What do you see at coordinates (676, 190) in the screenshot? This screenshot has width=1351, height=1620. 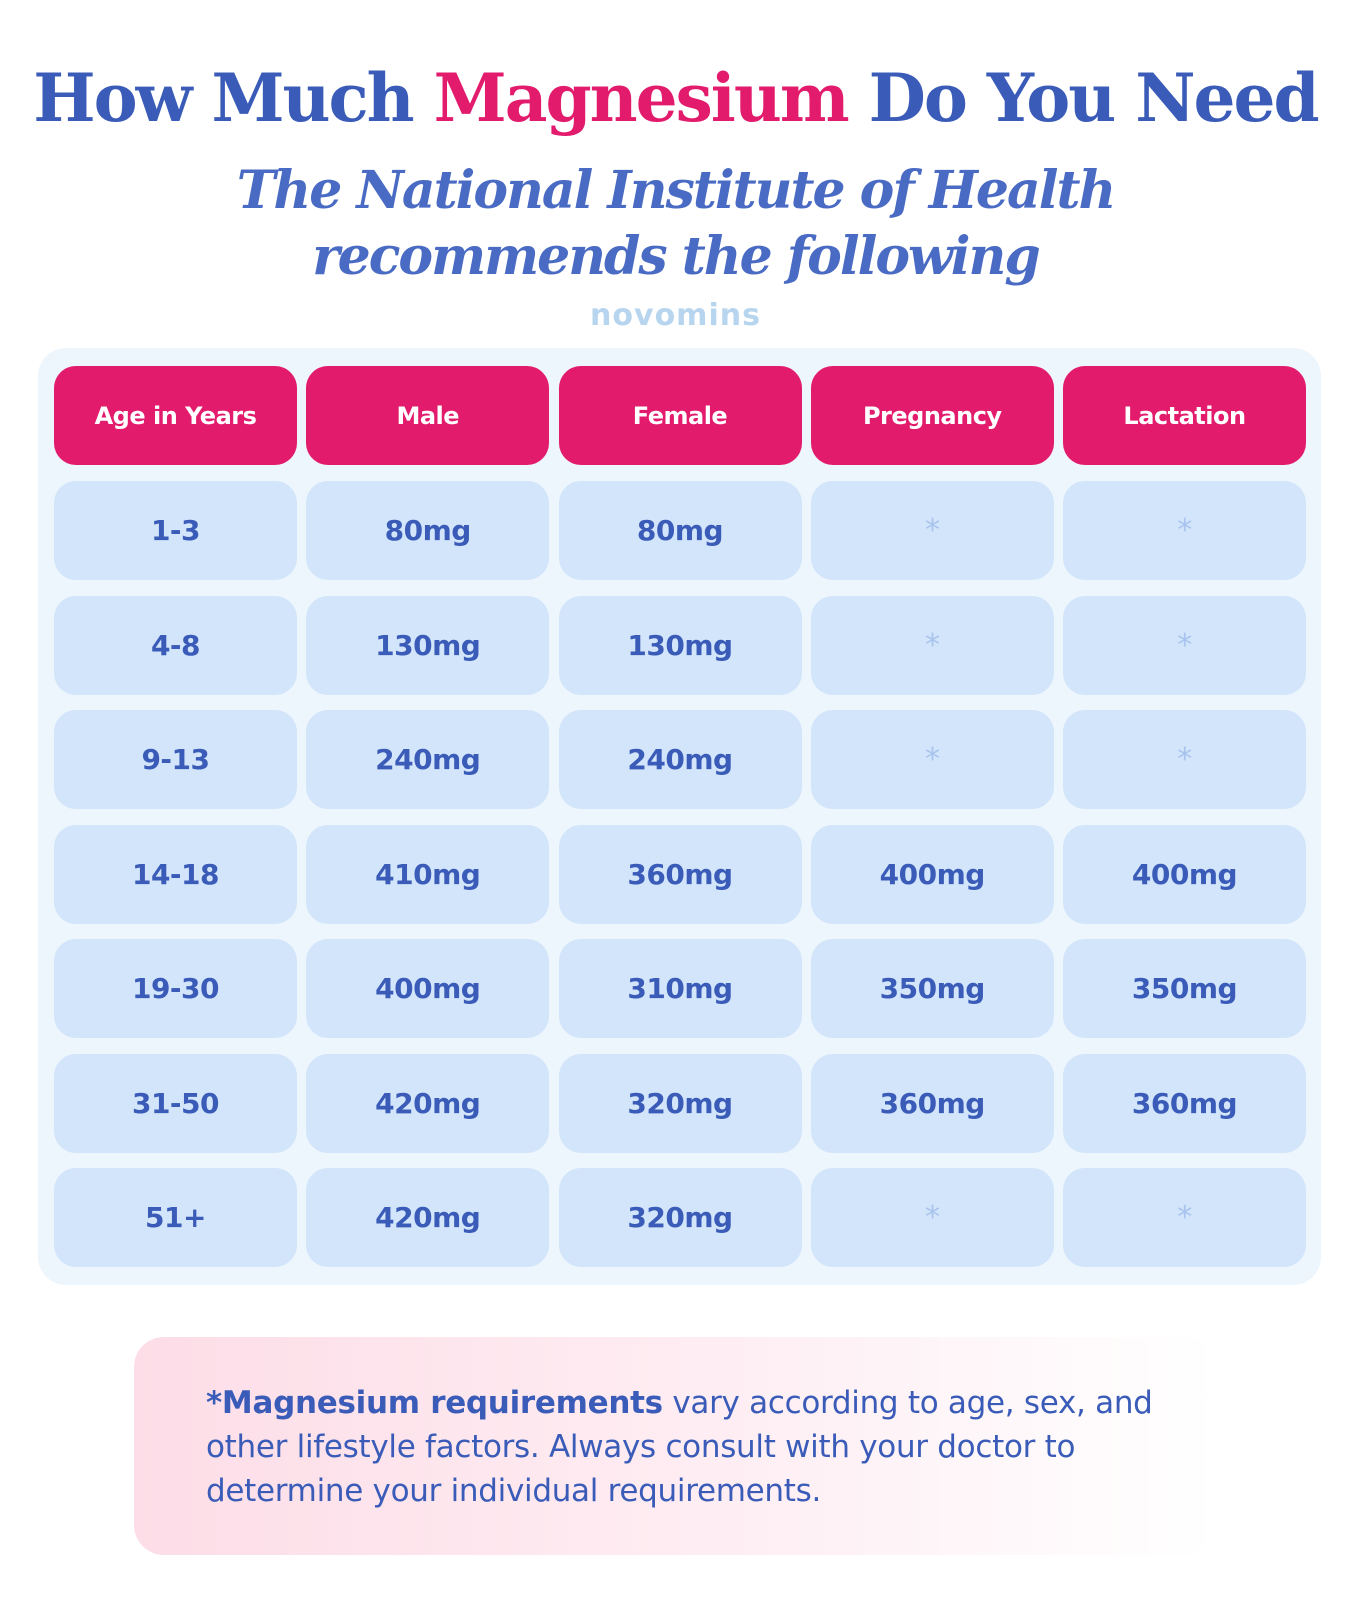 I see `subtitle-line-1: The National Institute of Health` at bounding box center [676, 190].